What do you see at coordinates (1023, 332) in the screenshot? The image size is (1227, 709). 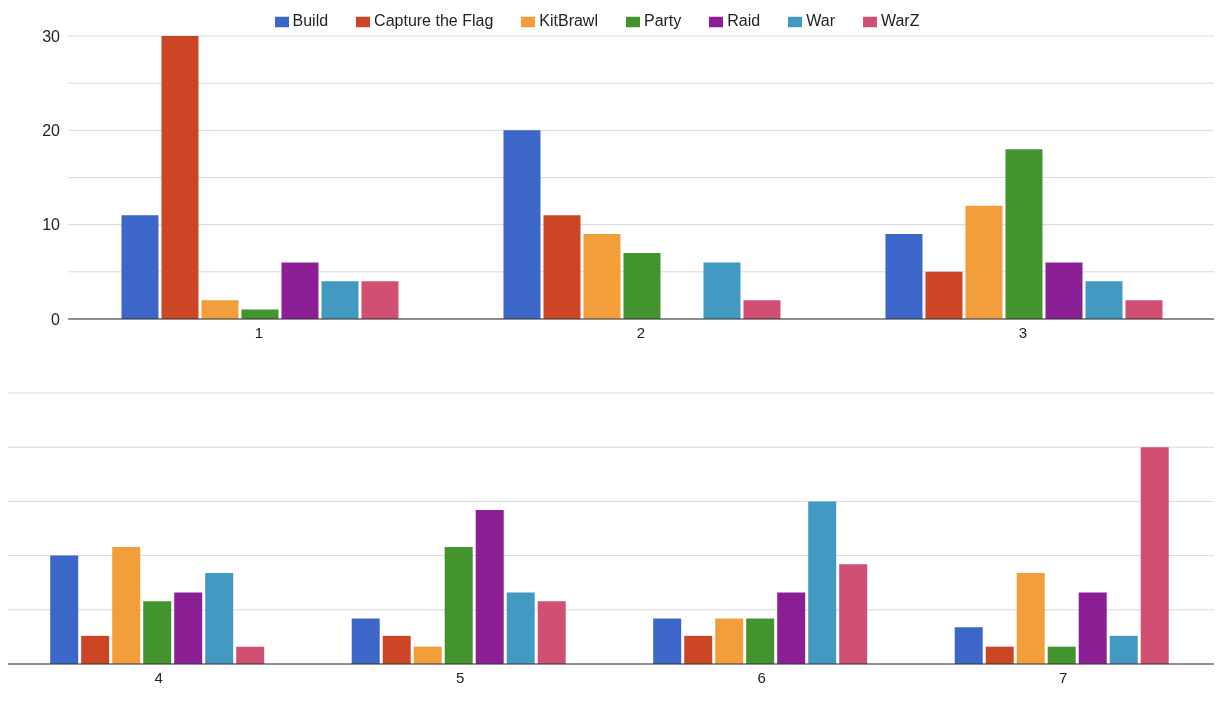 I see `x-tick-label: 3` at bounding box center [1023, 332].